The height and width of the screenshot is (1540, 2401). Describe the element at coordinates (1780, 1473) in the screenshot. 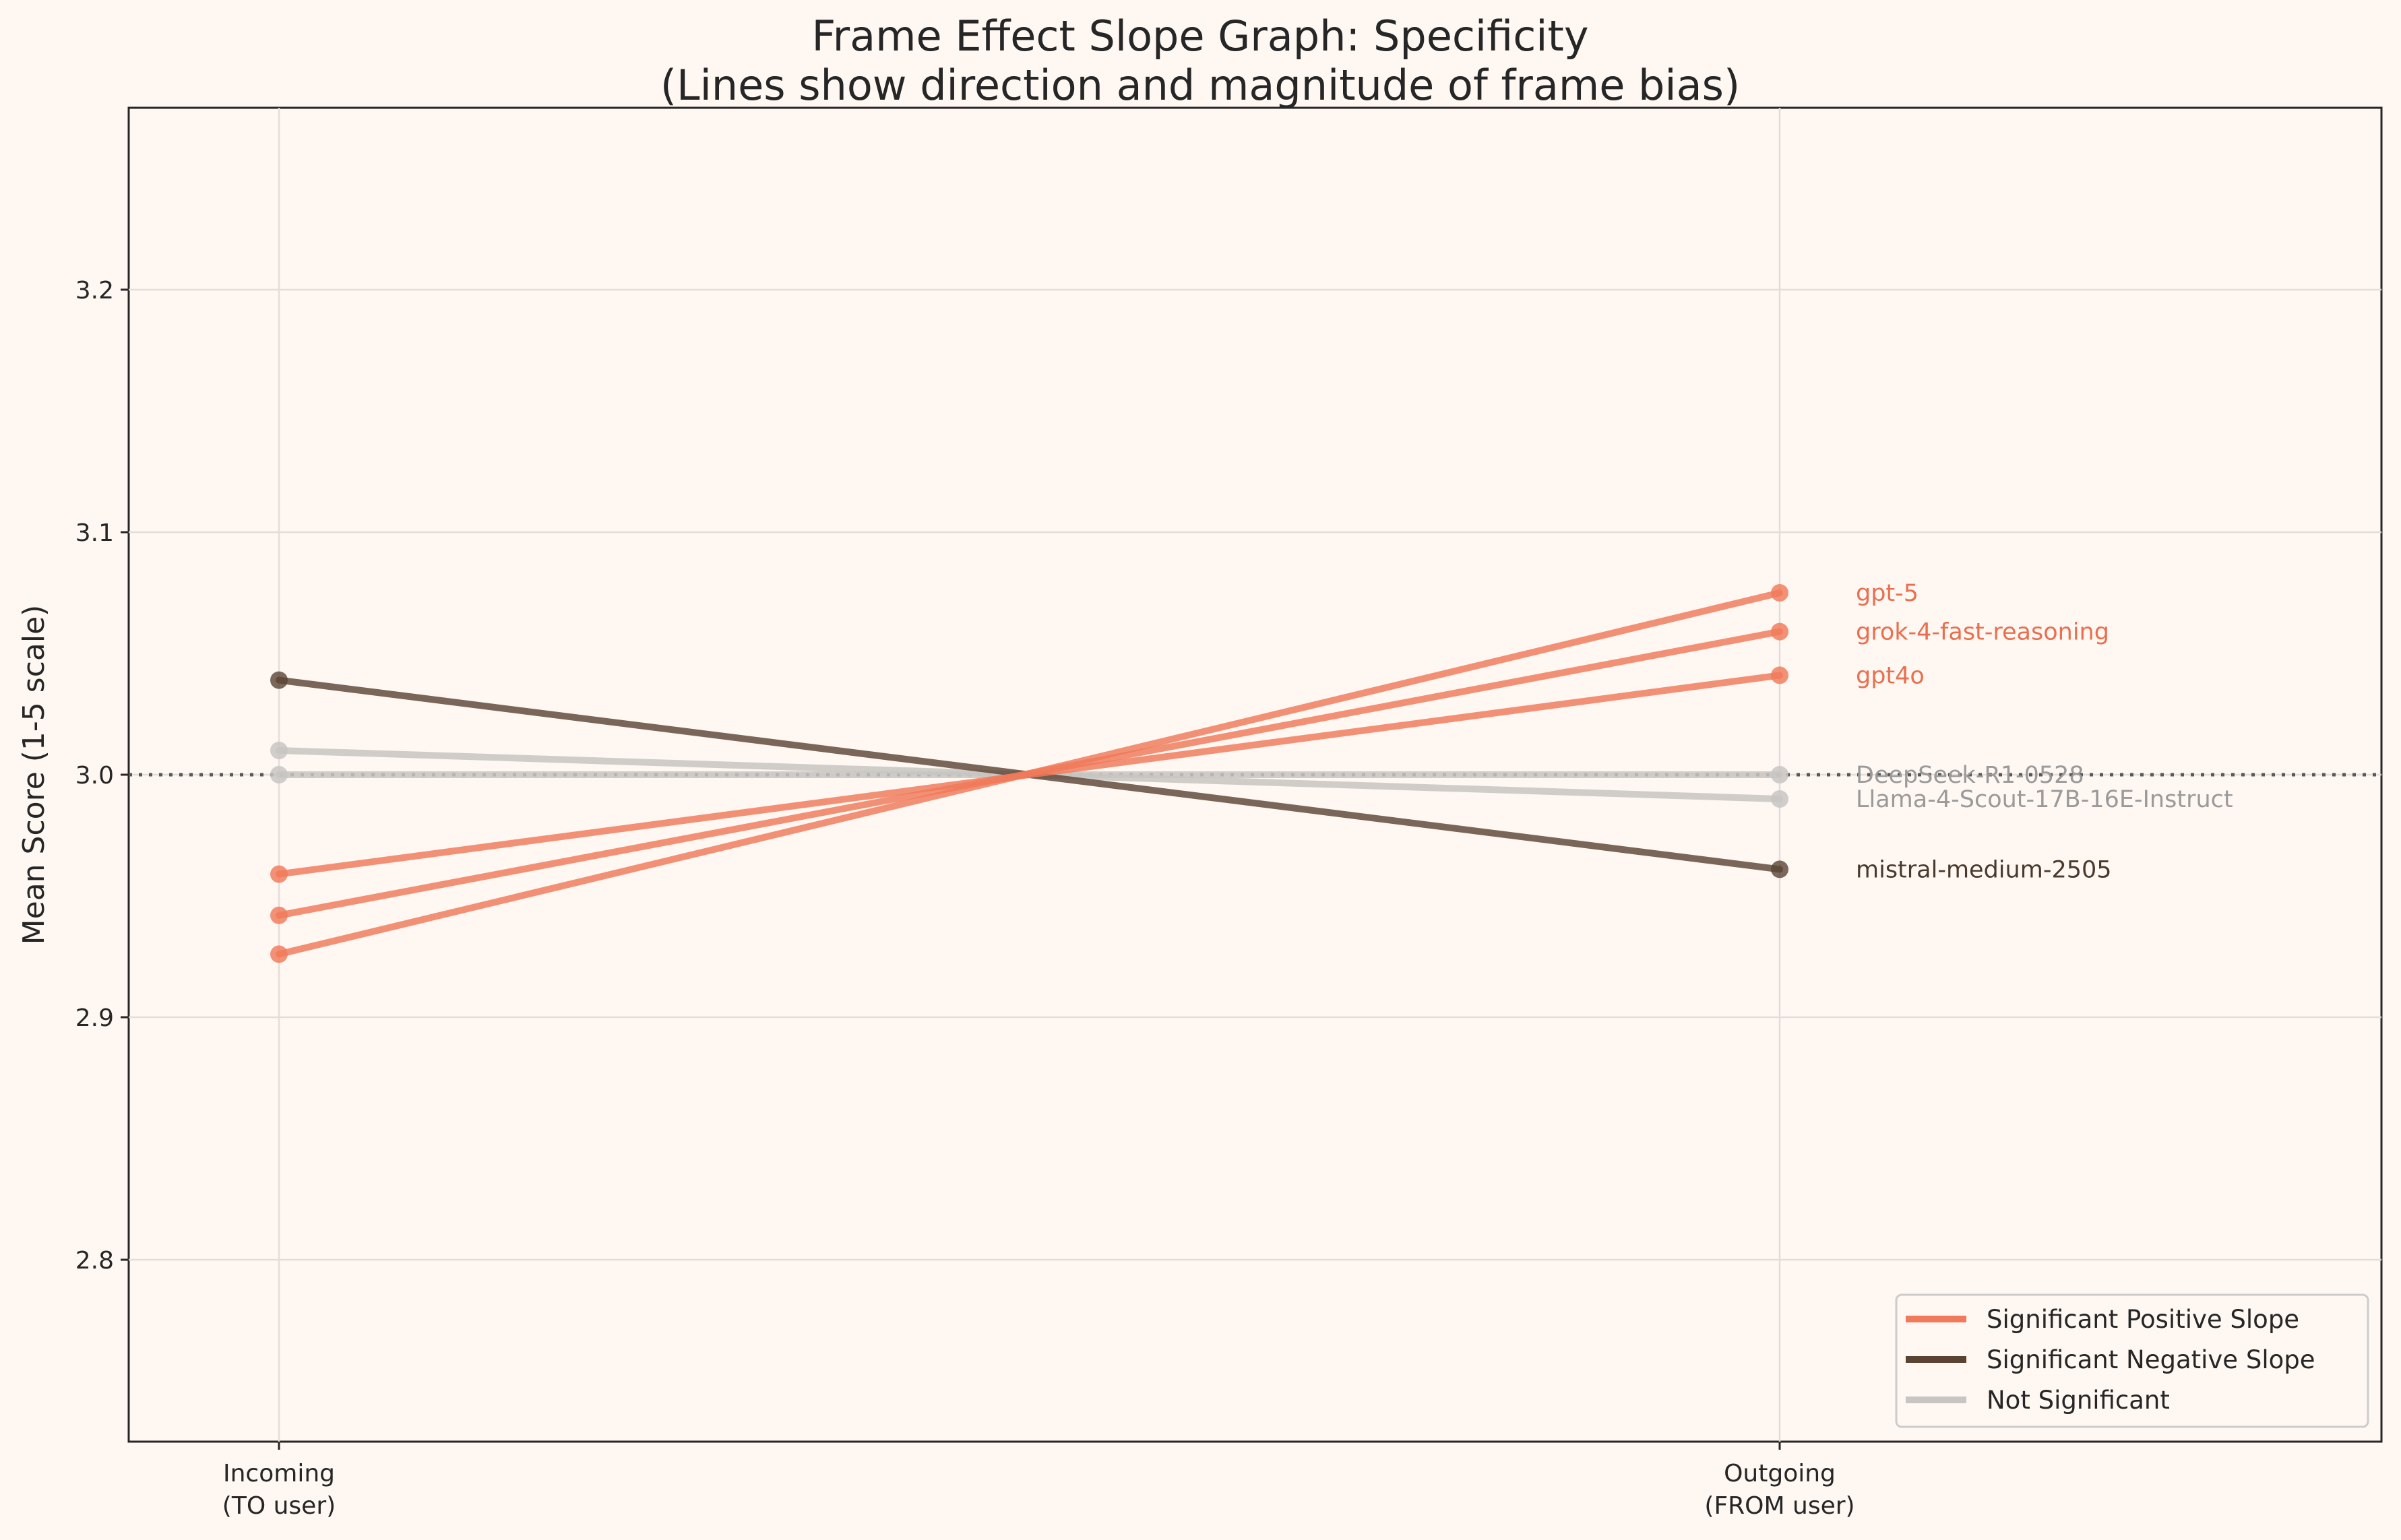

I see `x-tick-label-line-1: Outgoing` at that location.